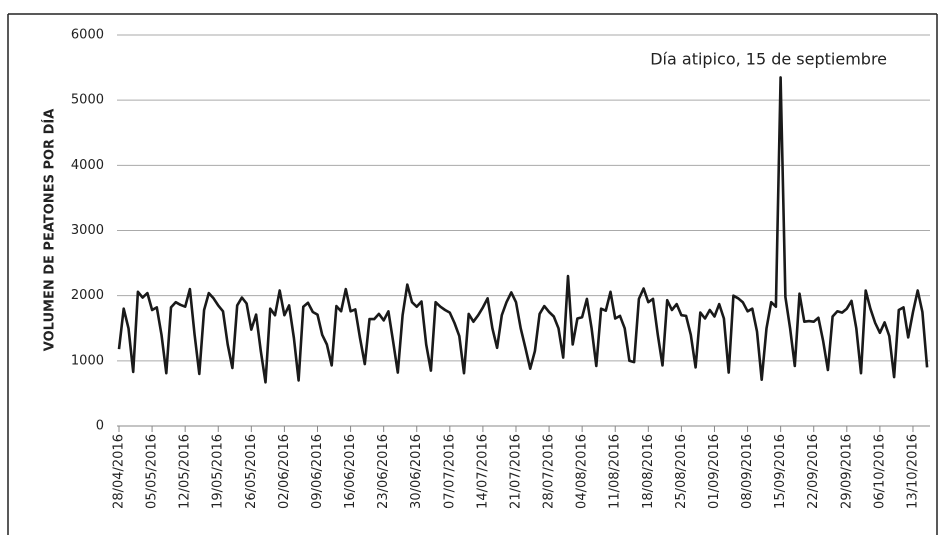  Describe the element at coordinates (87, 295) in the screenshot. I see `y-tick-label: 2000` at that location.